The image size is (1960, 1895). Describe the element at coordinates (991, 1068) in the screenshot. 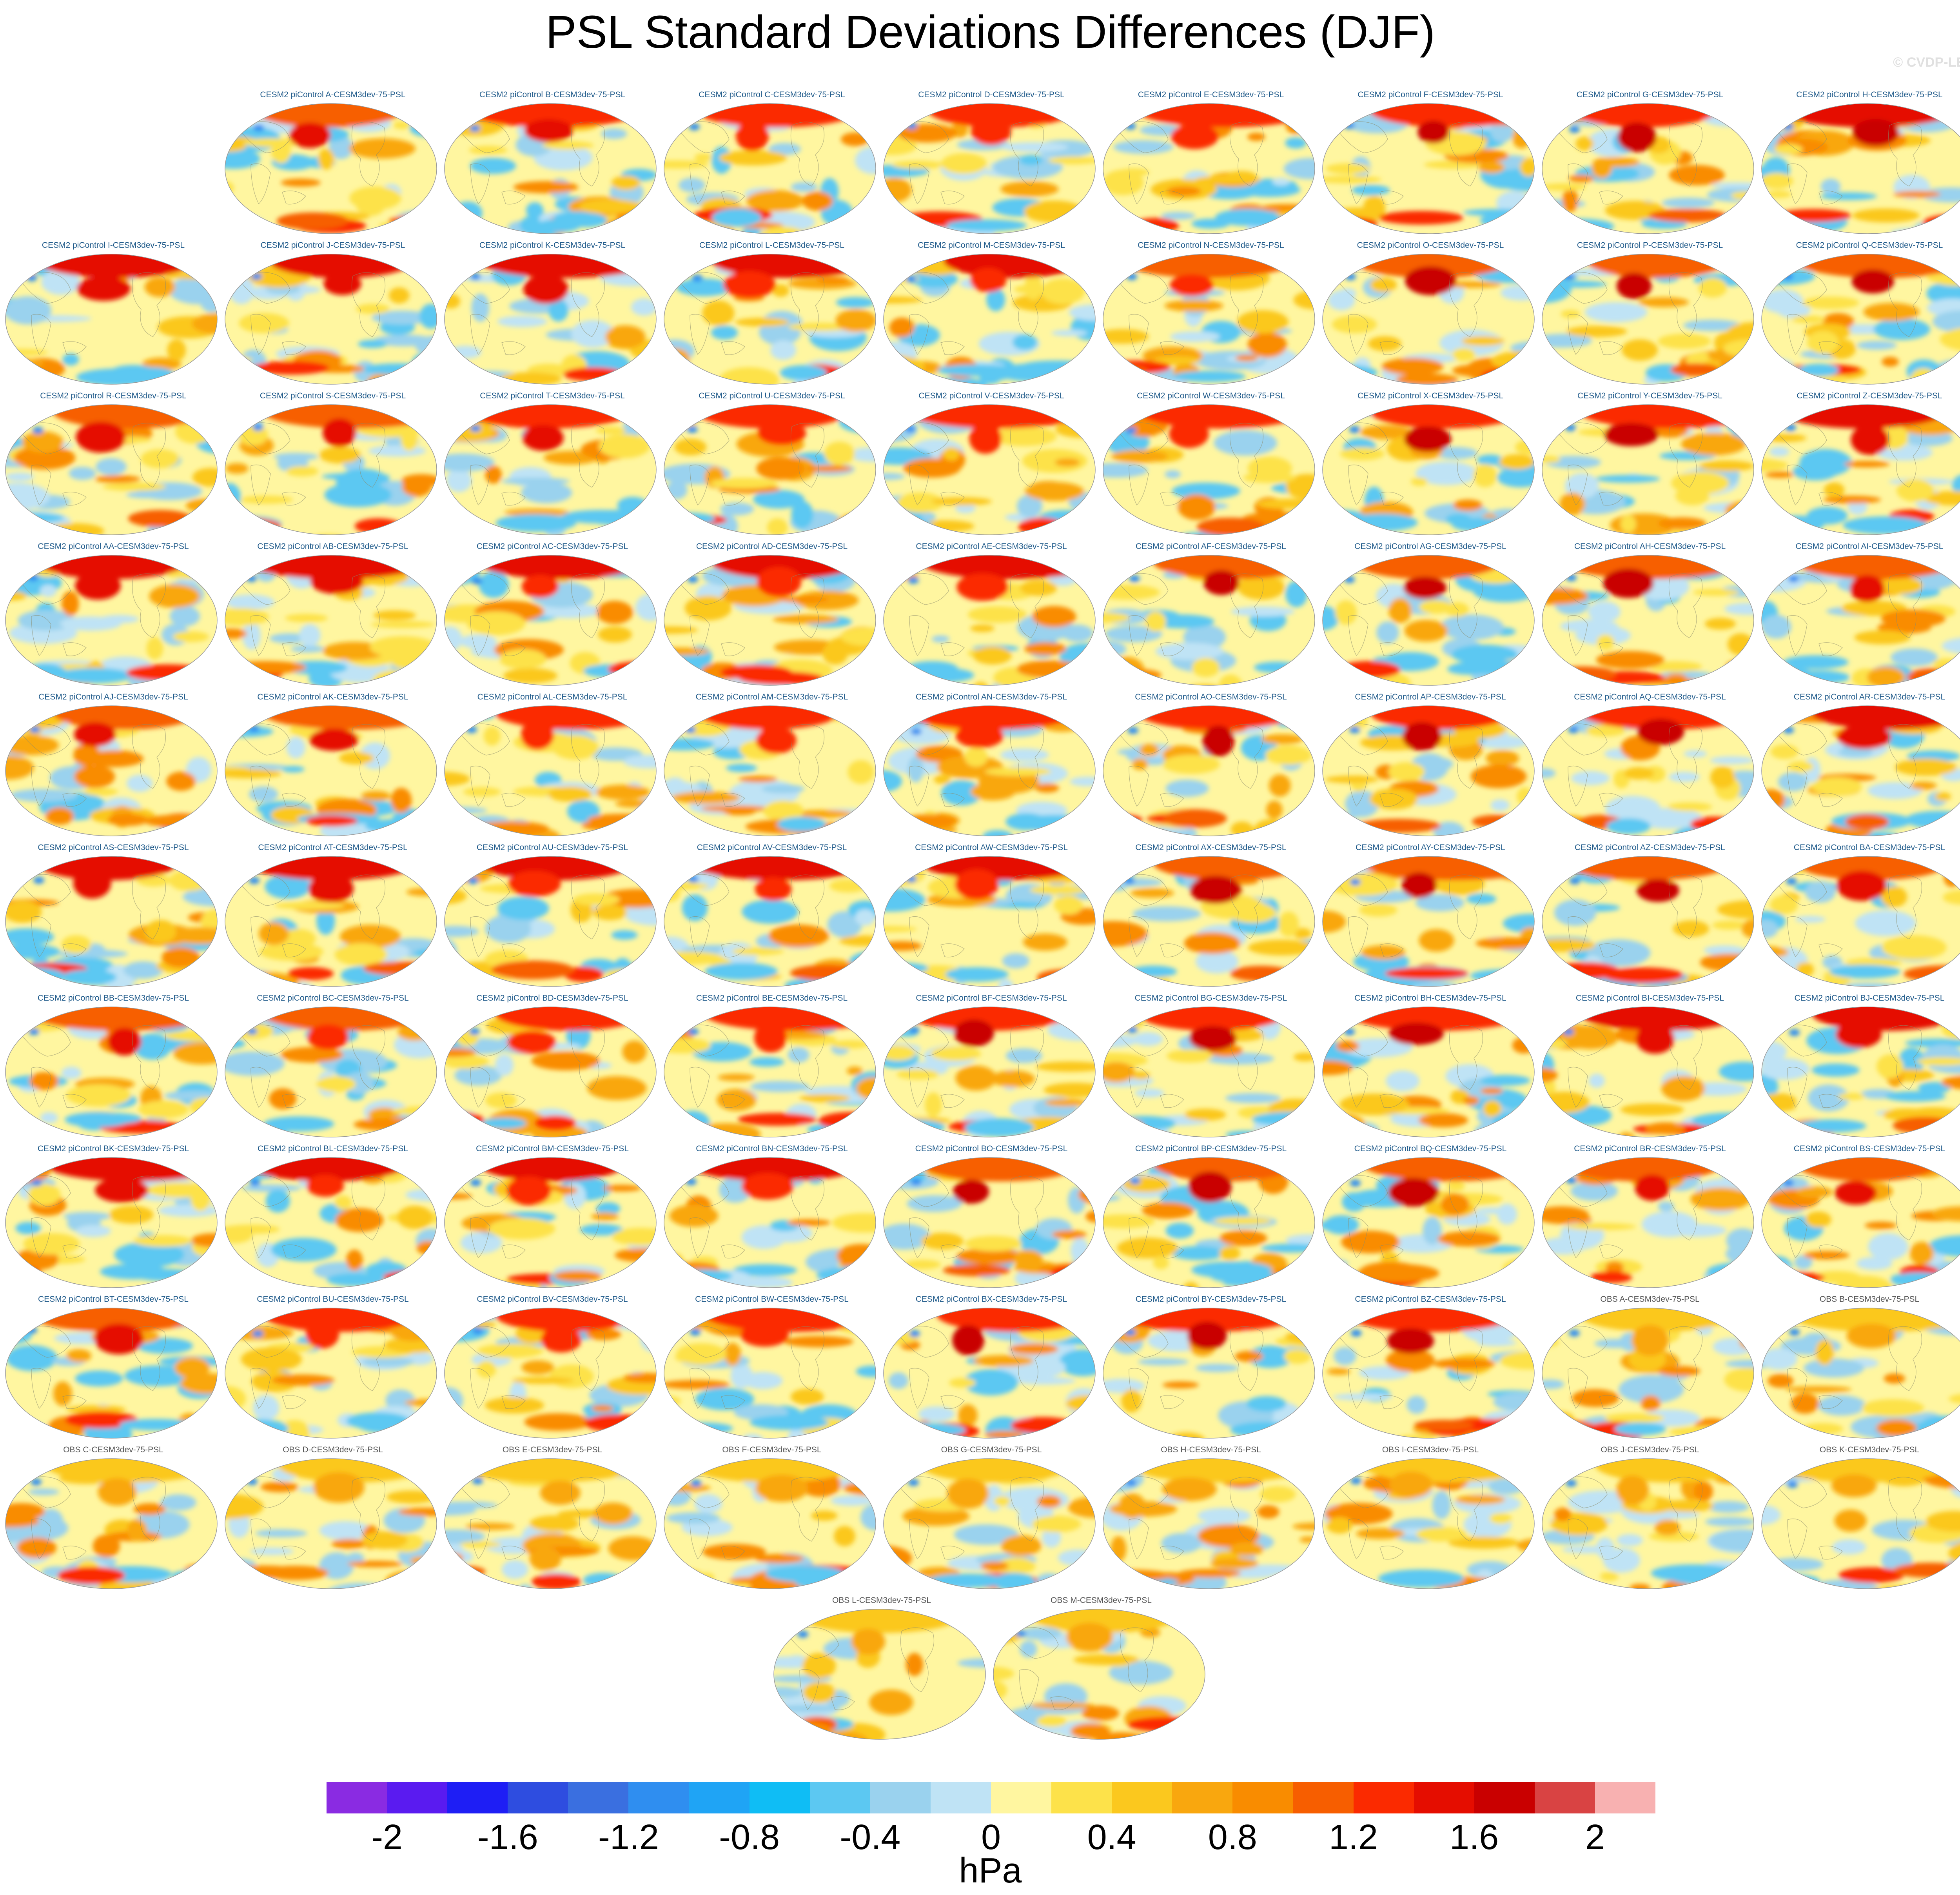

I see `map-panel: CESM2 piControl BF-CESM3dev-75-PSL` at that location.